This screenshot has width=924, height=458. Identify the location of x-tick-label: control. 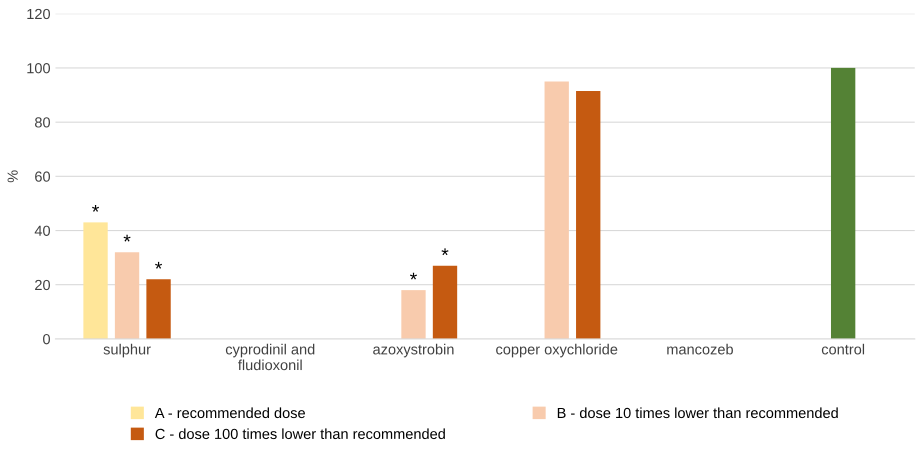
(843, 349).